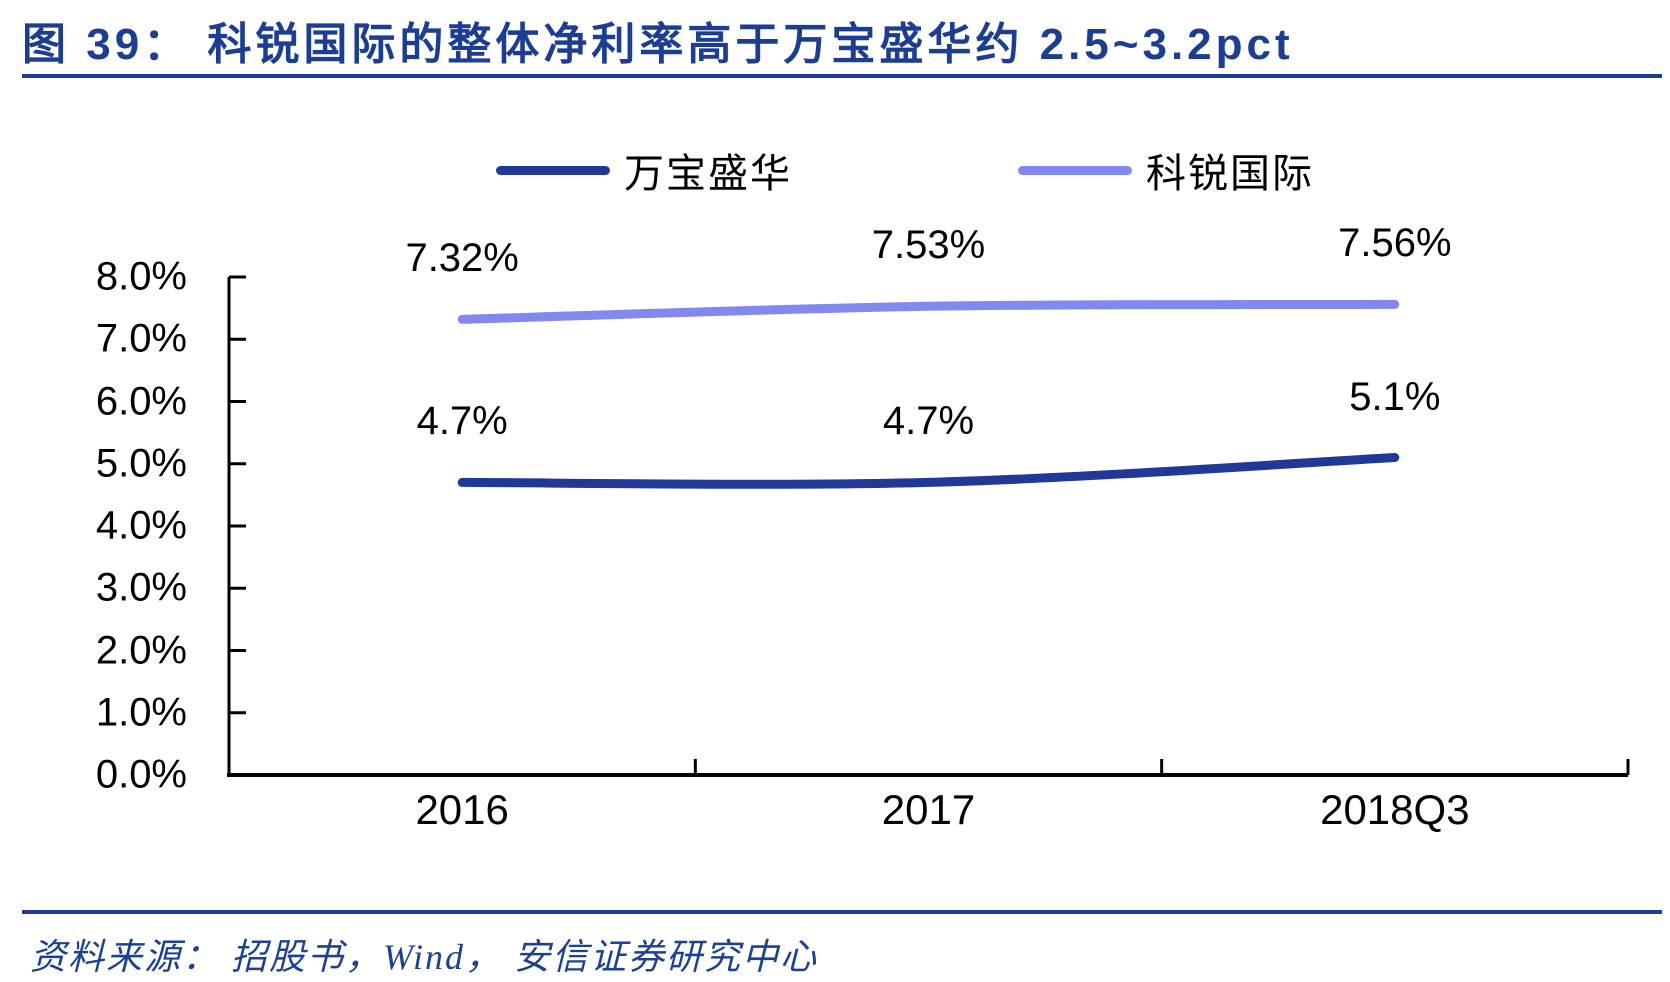 The image size is (1670, 982). I want to click on y-axis-tick-label: 5.0%, so click(141, 463).